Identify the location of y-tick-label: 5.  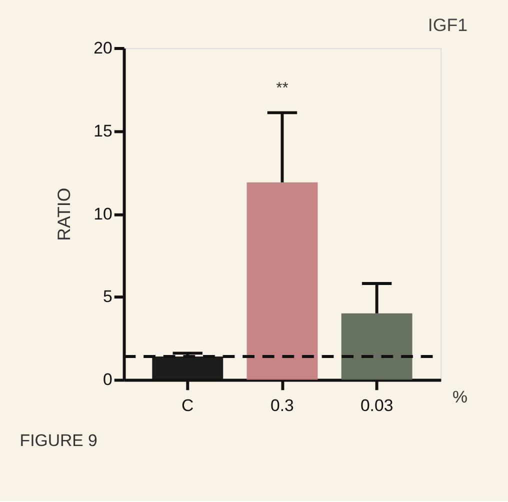
(107, 296).